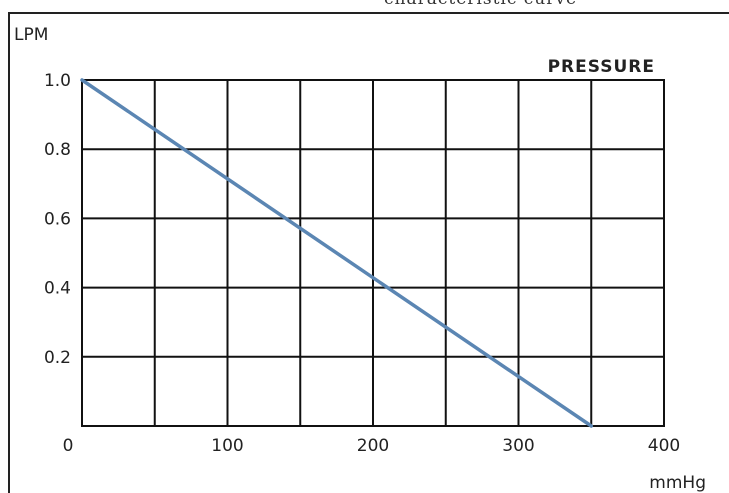 The height and width of the screenshot is (493, 729). I want to click on y-tick-label: 1.0, so click(57, 81).